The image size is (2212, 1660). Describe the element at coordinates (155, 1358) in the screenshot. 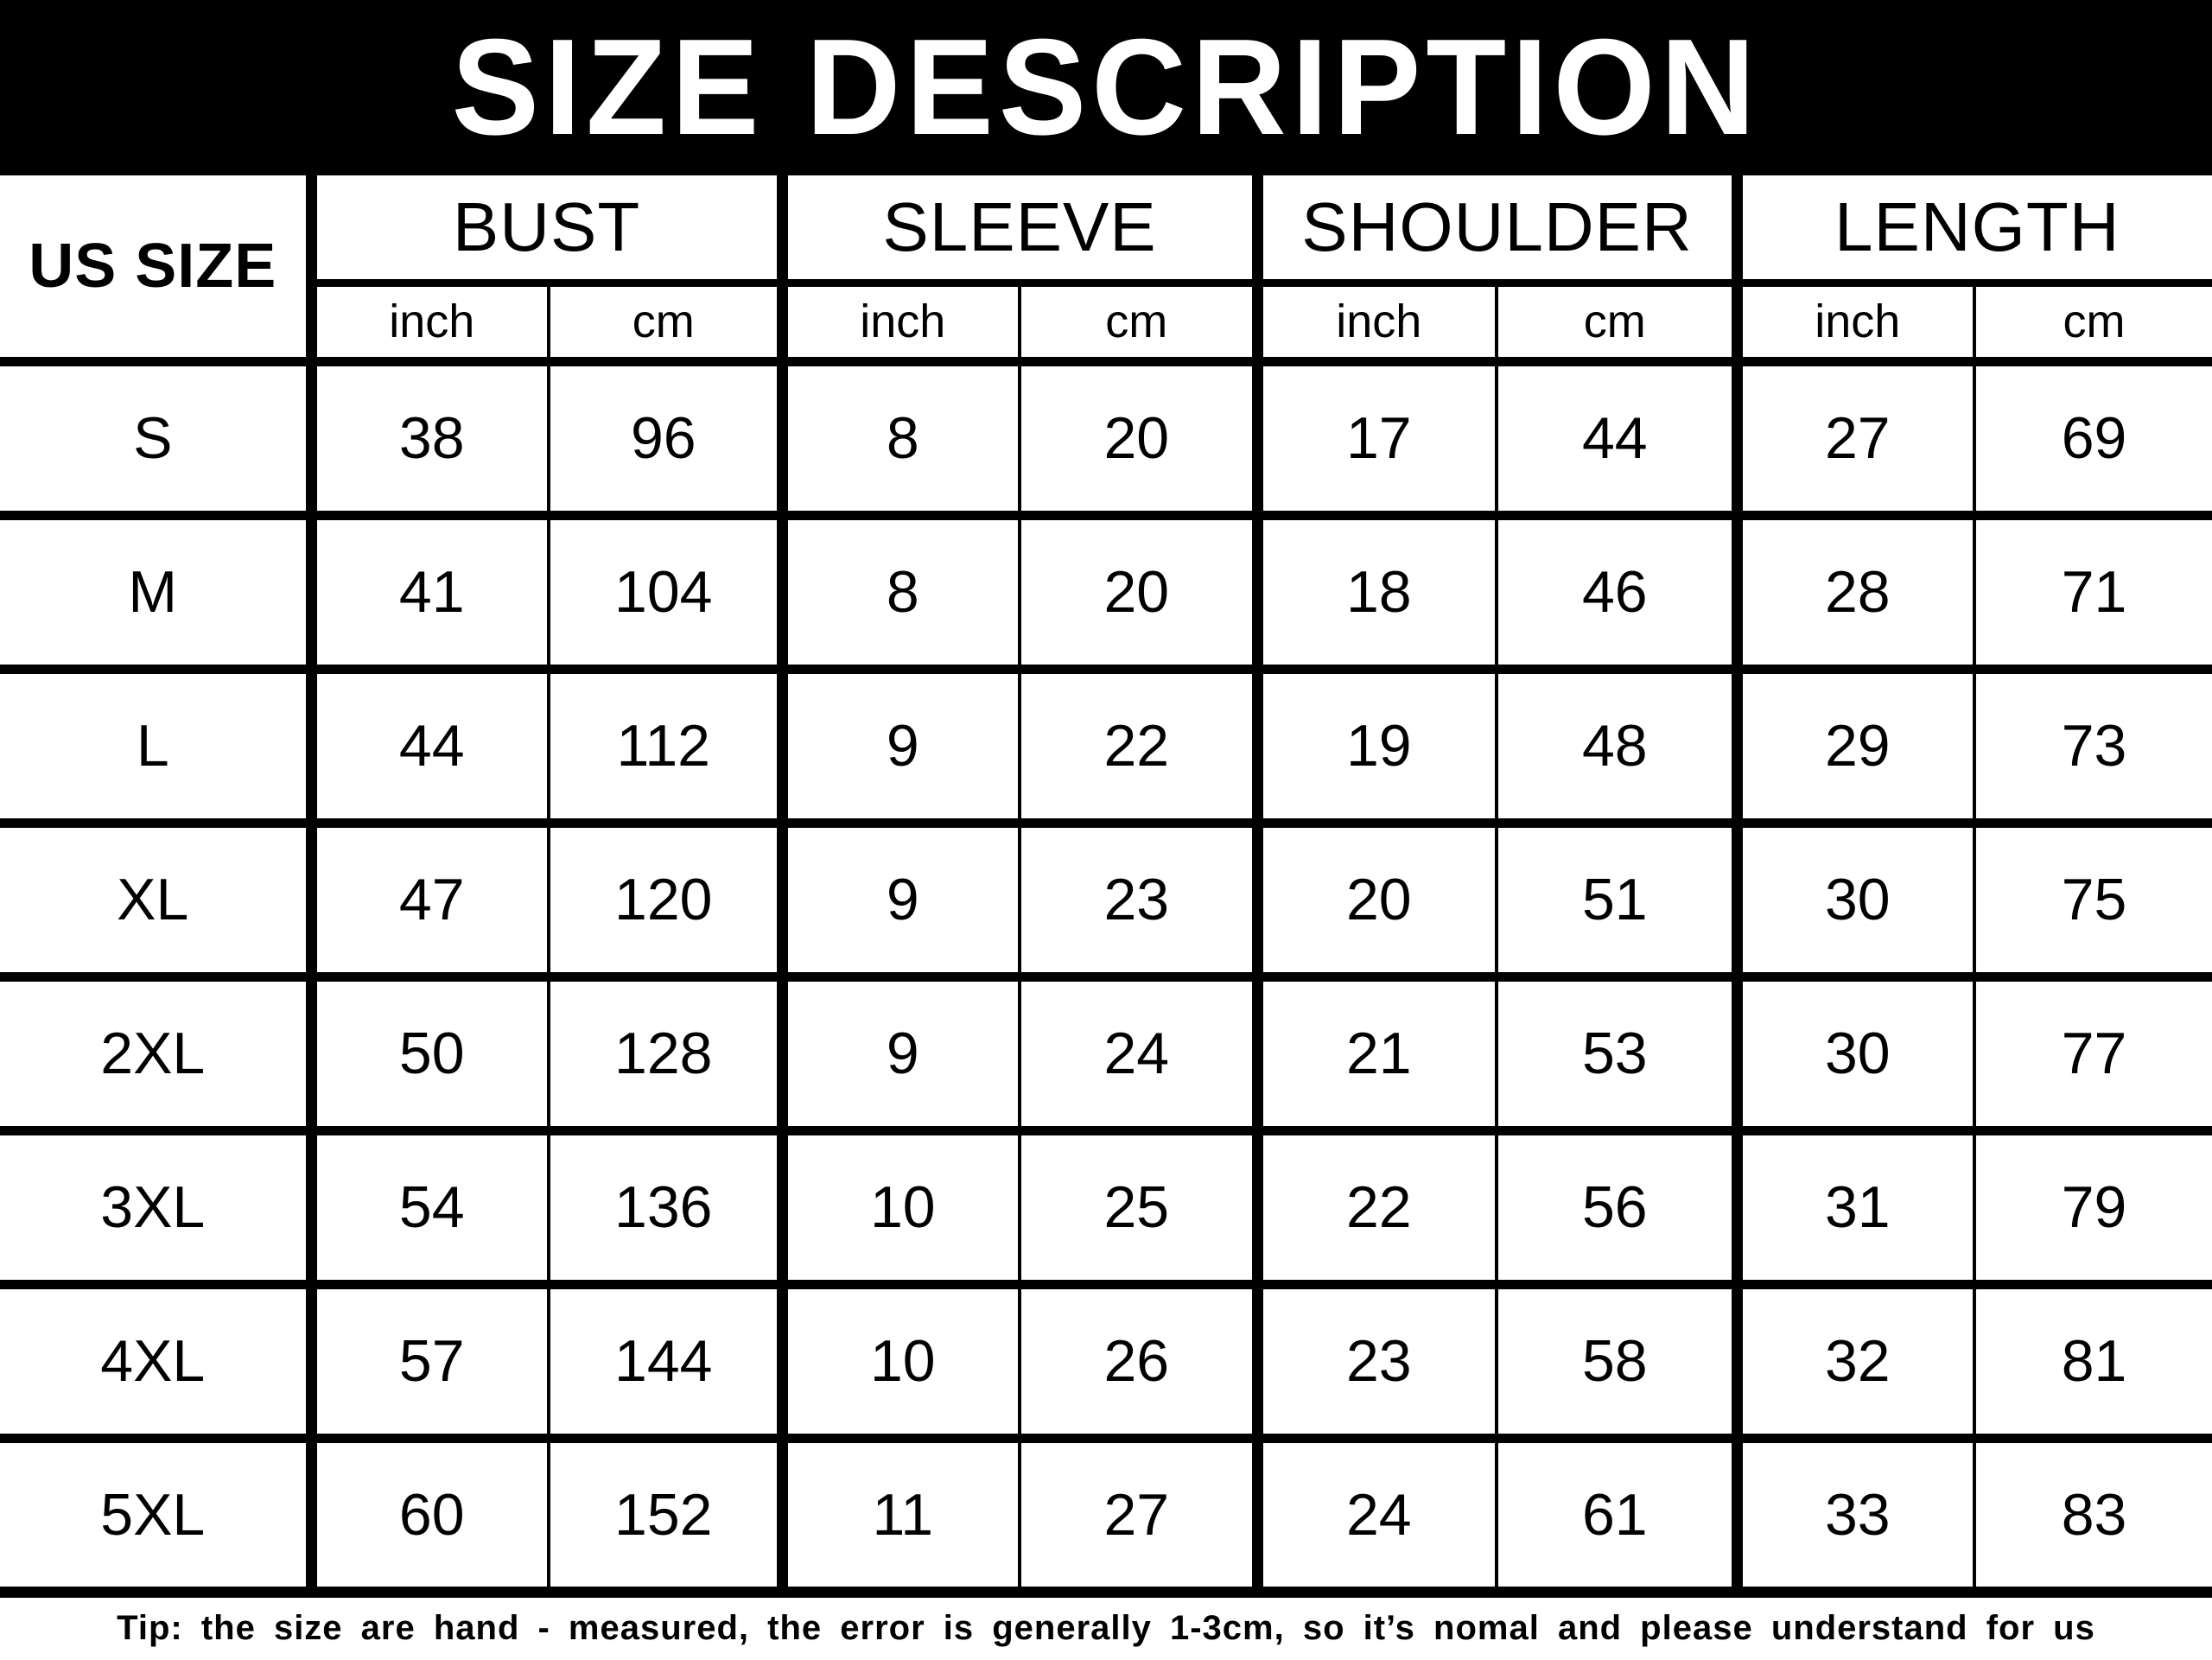

I see `size-label: 4XL` at that location.